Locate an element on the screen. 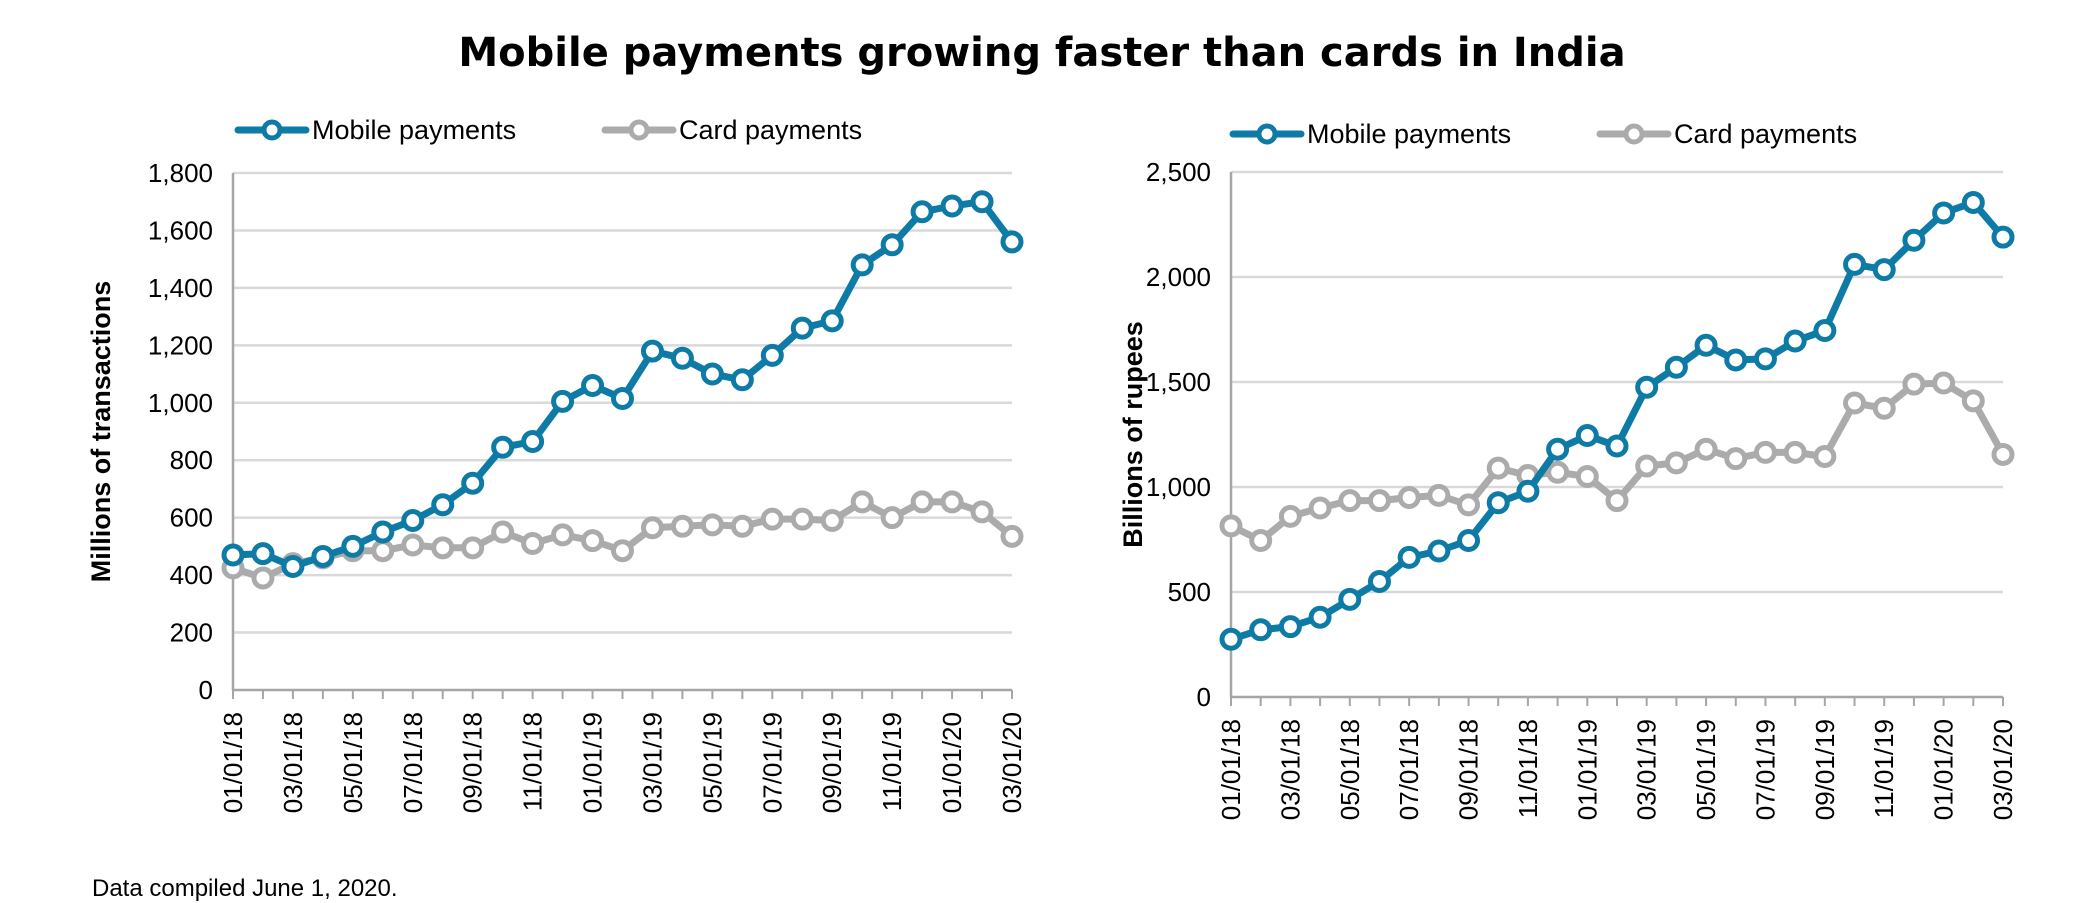 The height and width of the screenshot is (903, 2084). y-tick-label: 400 is located at coordinates (191, 575).